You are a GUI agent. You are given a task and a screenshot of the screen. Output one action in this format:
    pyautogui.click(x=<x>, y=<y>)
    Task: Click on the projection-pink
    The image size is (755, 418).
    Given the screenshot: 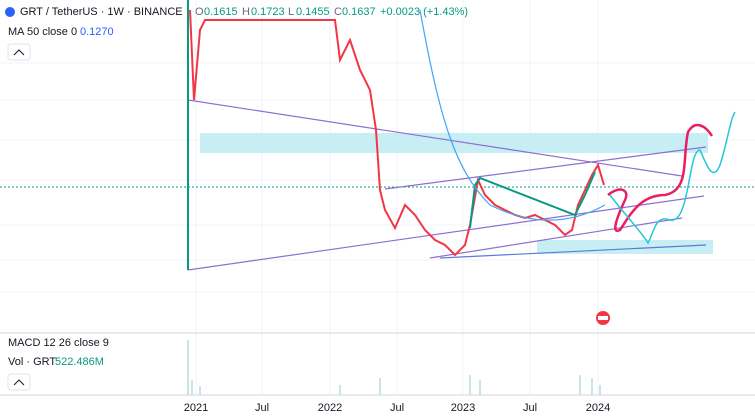 What is the action you would take?
    pyautogui.click(x=660, y=178)
    